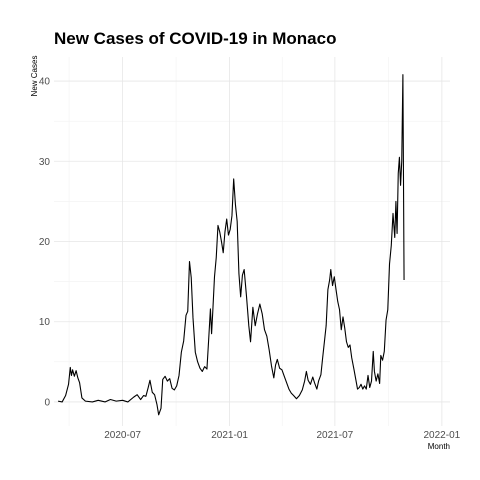 The height and width of the screenshot is (480, 480). Describe the element at coordinates (335, 435) in the screenshot. I see `x-tick-label: 2021-07` at that location.